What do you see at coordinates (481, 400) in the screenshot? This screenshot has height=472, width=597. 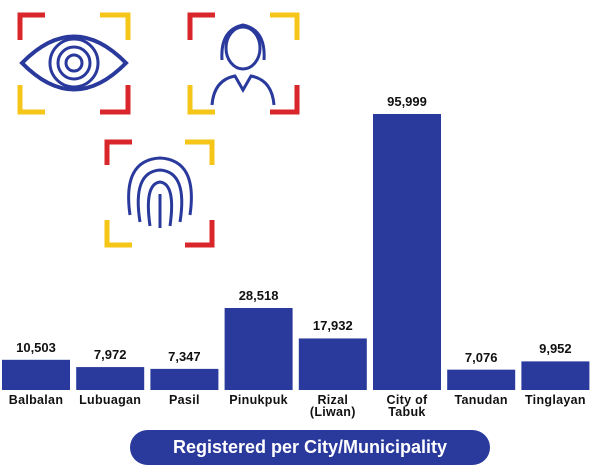 I see `x-tick-label: Tanudan` at bounding box center [481, 400].